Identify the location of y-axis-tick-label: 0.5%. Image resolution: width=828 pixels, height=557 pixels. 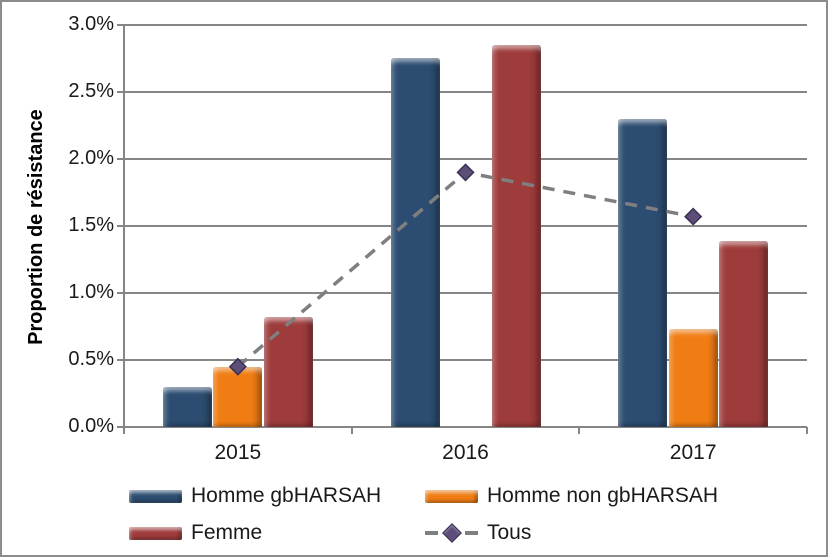
(91, 359).